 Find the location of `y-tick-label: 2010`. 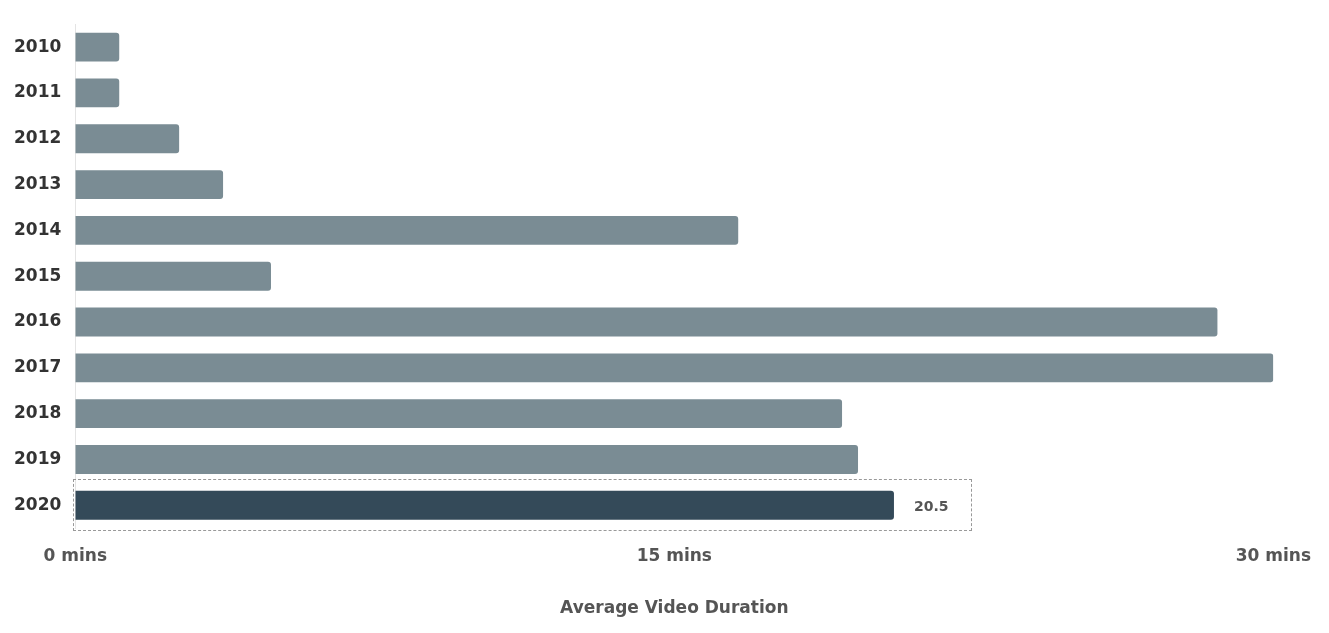

y-tick-label: 2010 is located at coordinates (37, 45).